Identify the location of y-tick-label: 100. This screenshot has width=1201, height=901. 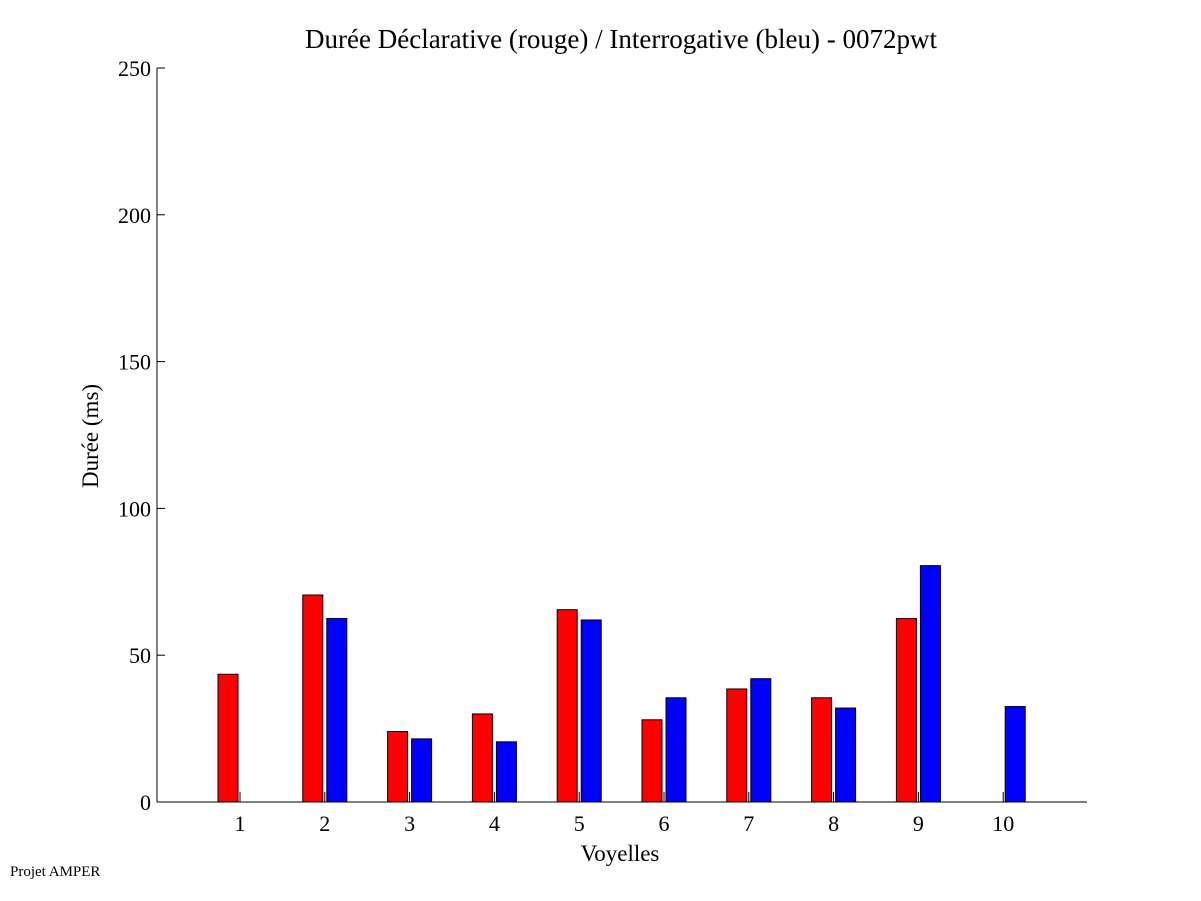
(134, 508).